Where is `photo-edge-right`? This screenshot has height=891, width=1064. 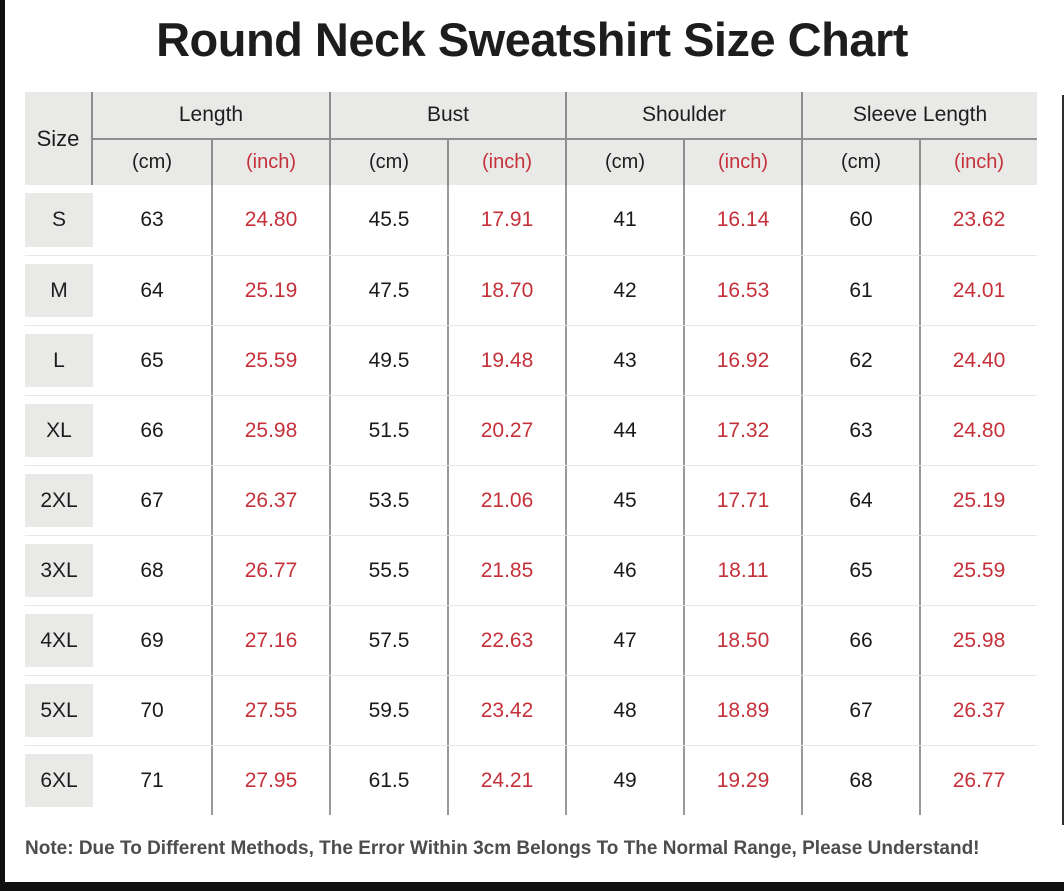 photo-edge-right is located at coordinates (1063, 460).